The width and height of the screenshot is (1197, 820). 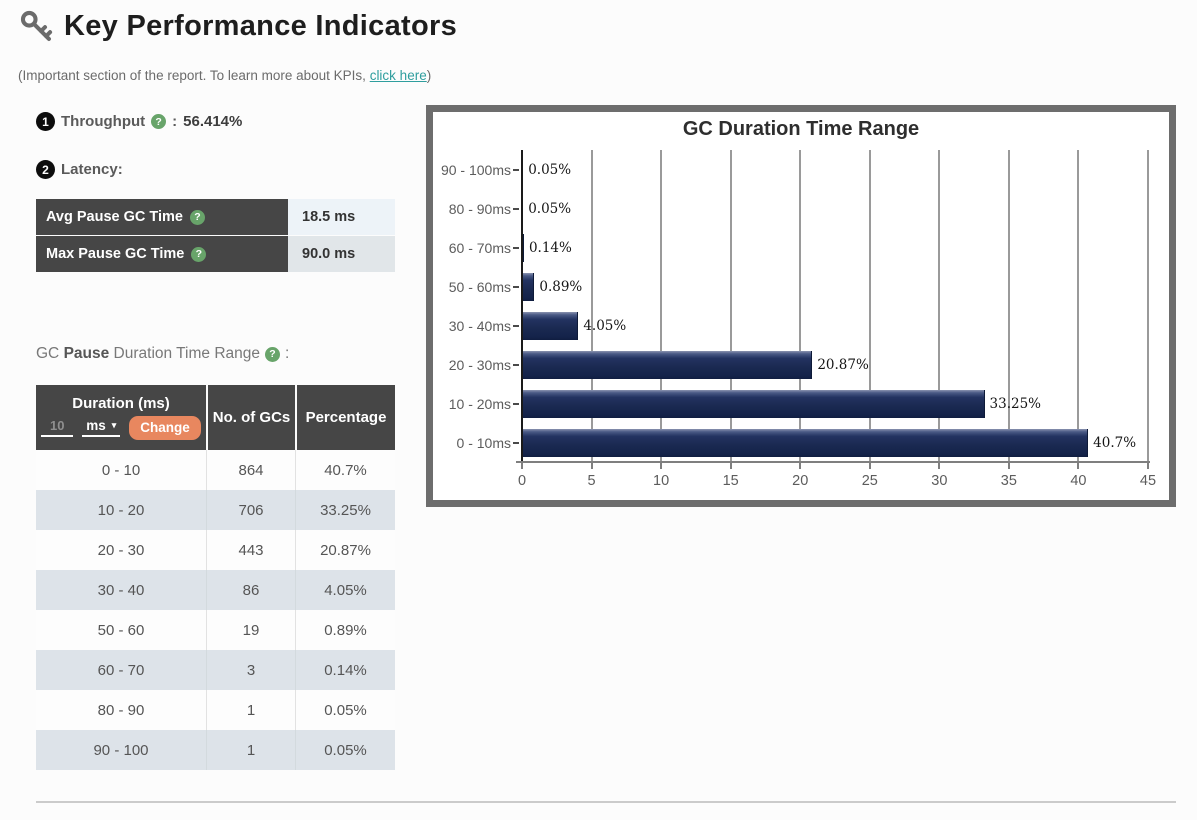 What do you see at coordinates (550, 247) in the screenshot?
I see `bar-value-label: 0.14%` at bounding box center [550, 247].